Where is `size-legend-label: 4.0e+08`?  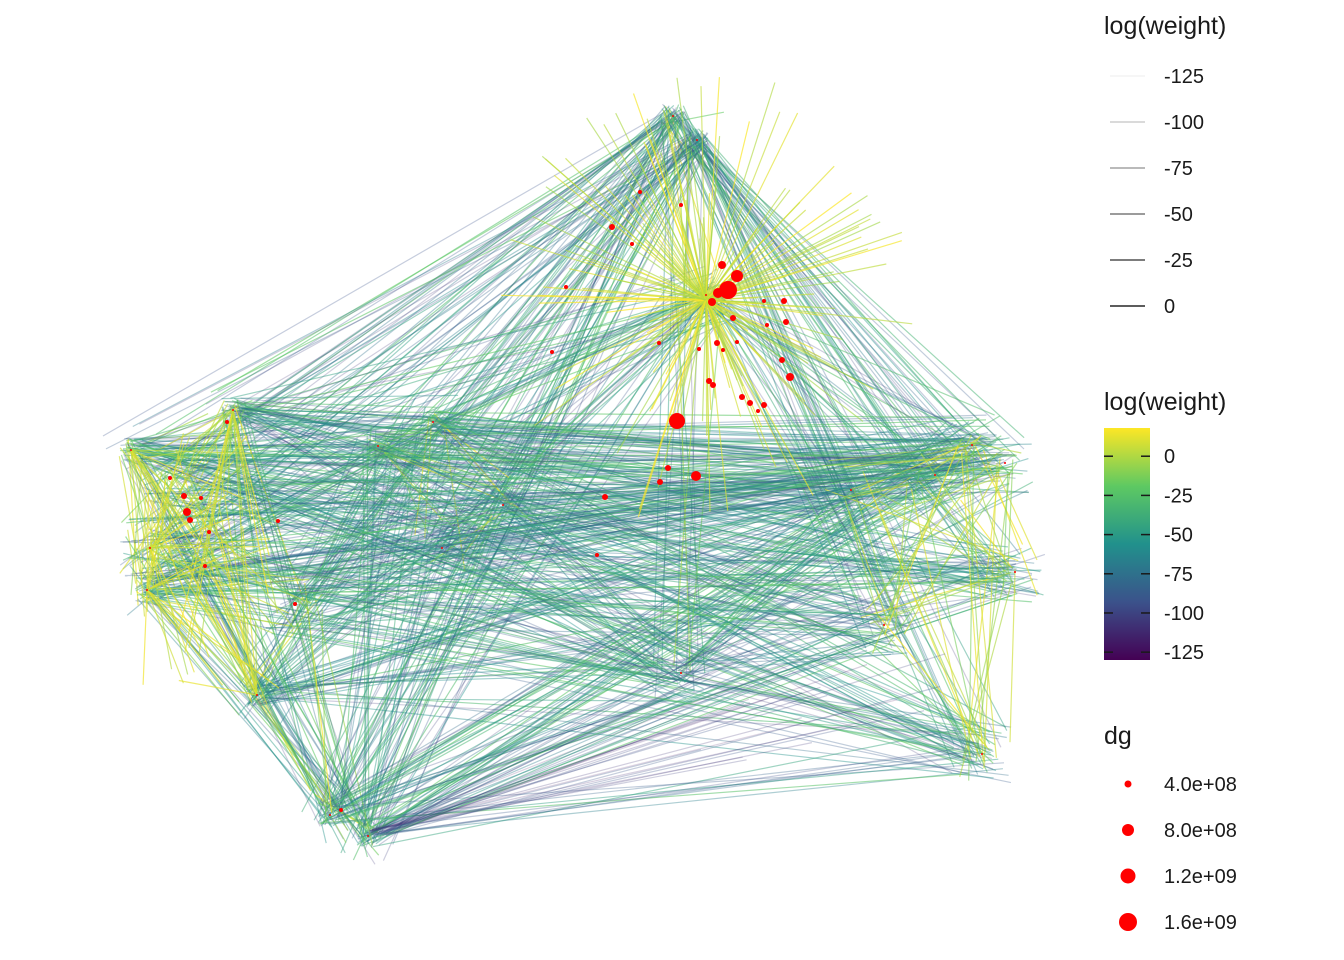
size-legend-label: 4.0e+08 is located at coordinates (1200, 785).